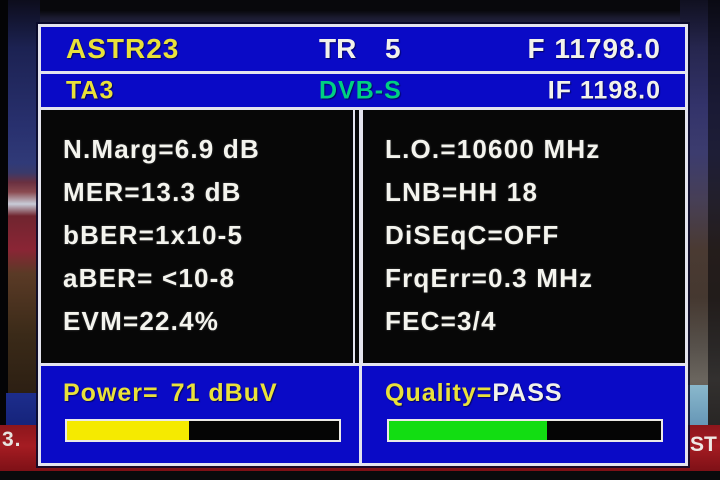 The width and height of the screenshot is (720, 480). What do you see at coordinates (141, 321) in the screenshot?
I see `measurement-evm: EVM=22.4%` at bounding box center [141, 321].